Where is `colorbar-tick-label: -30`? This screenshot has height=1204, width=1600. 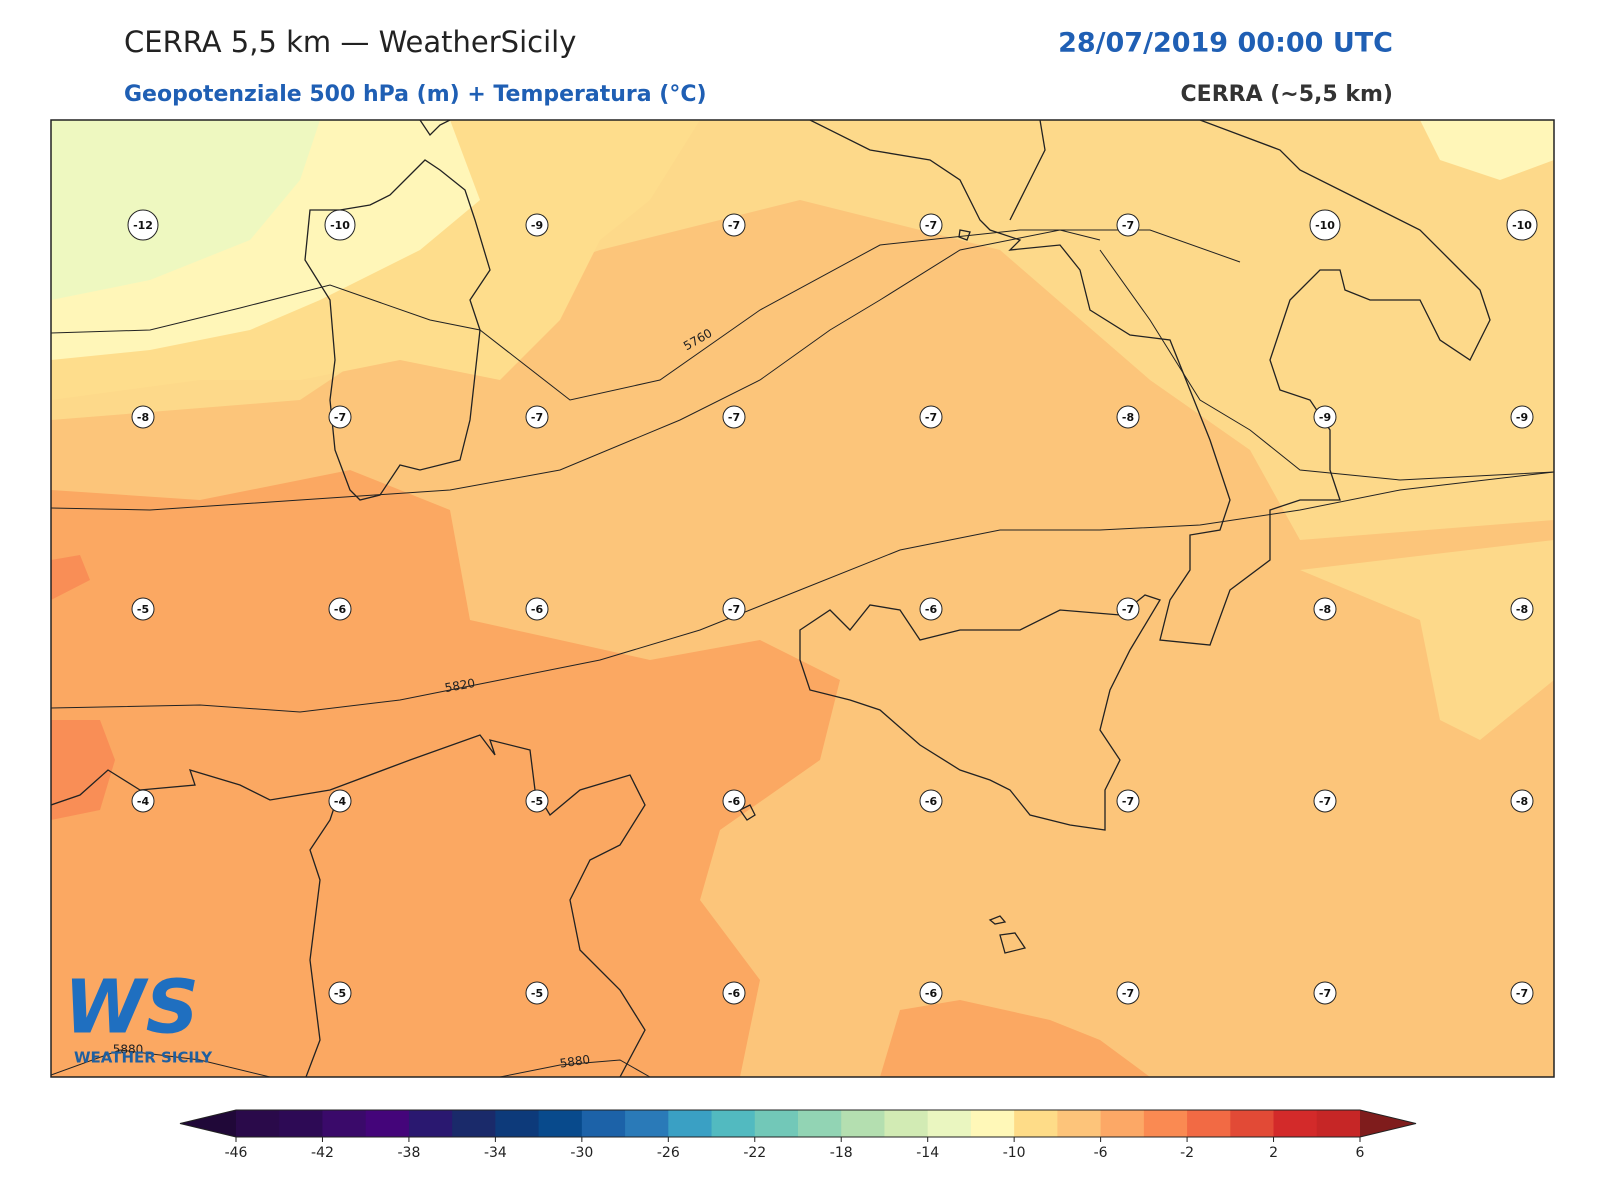 colorbar-tick-label: -30 is located at coordinates (581, 1153).